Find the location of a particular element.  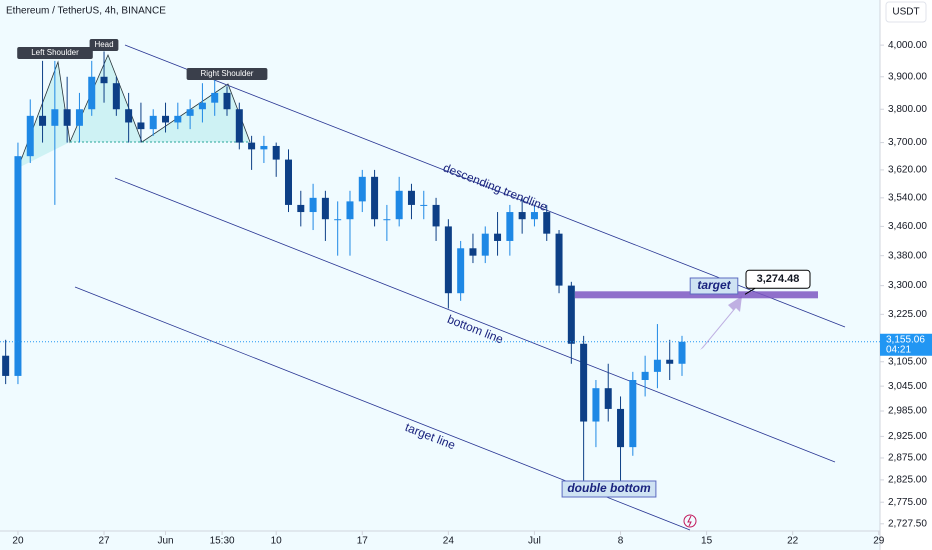

x-tick-label: 15:30 is located at coordinates (222, 541).